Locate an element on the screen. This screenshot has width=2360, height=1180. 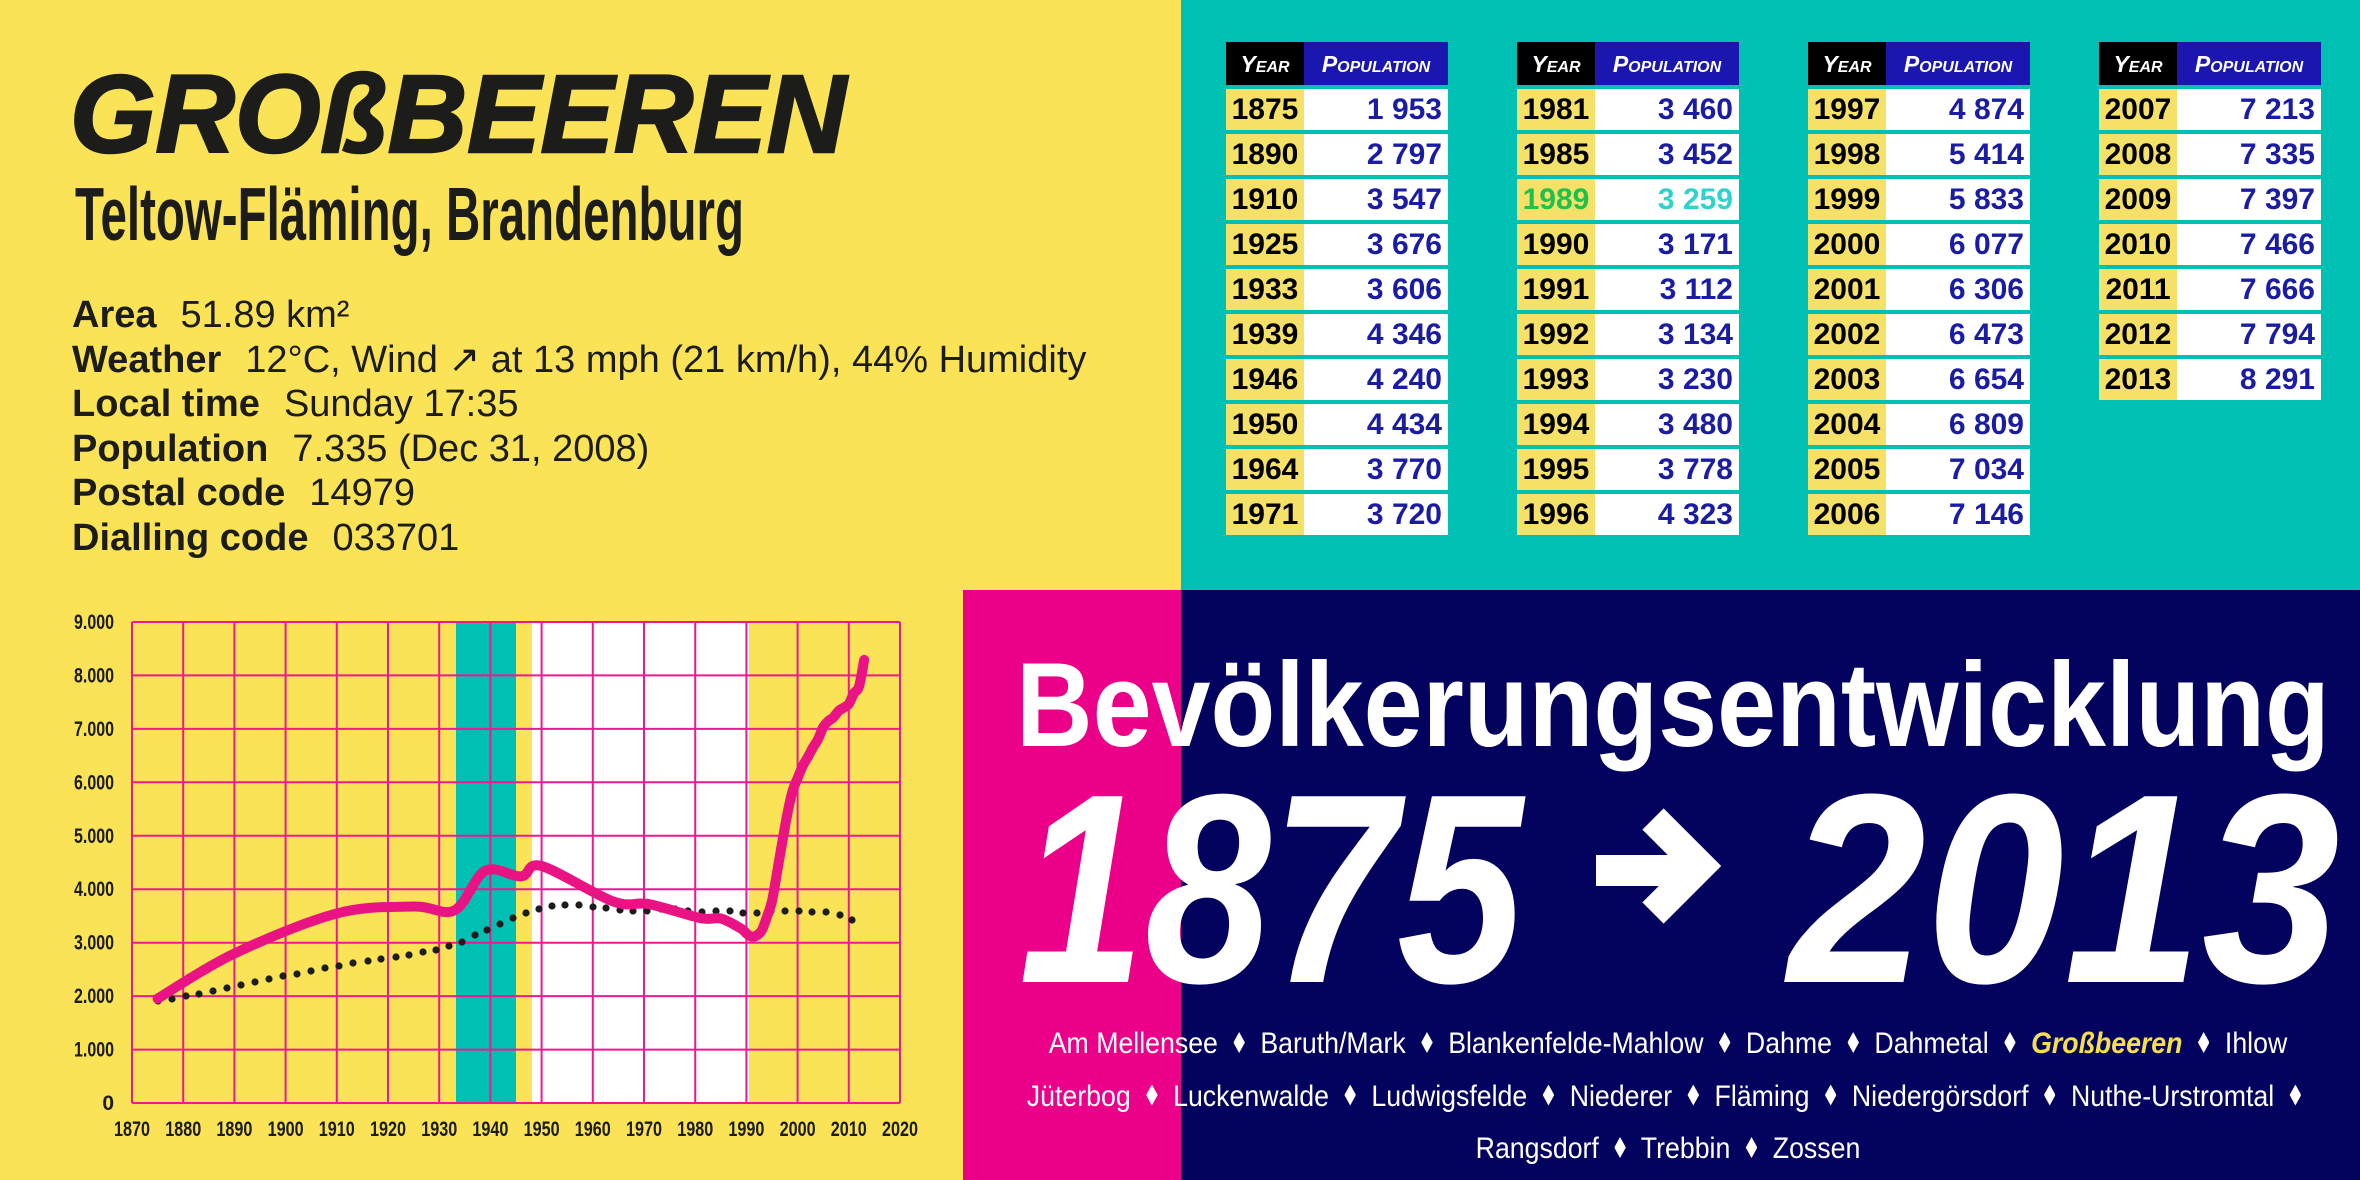
svg-text: 1930 is located at coordinates (439, 1129).